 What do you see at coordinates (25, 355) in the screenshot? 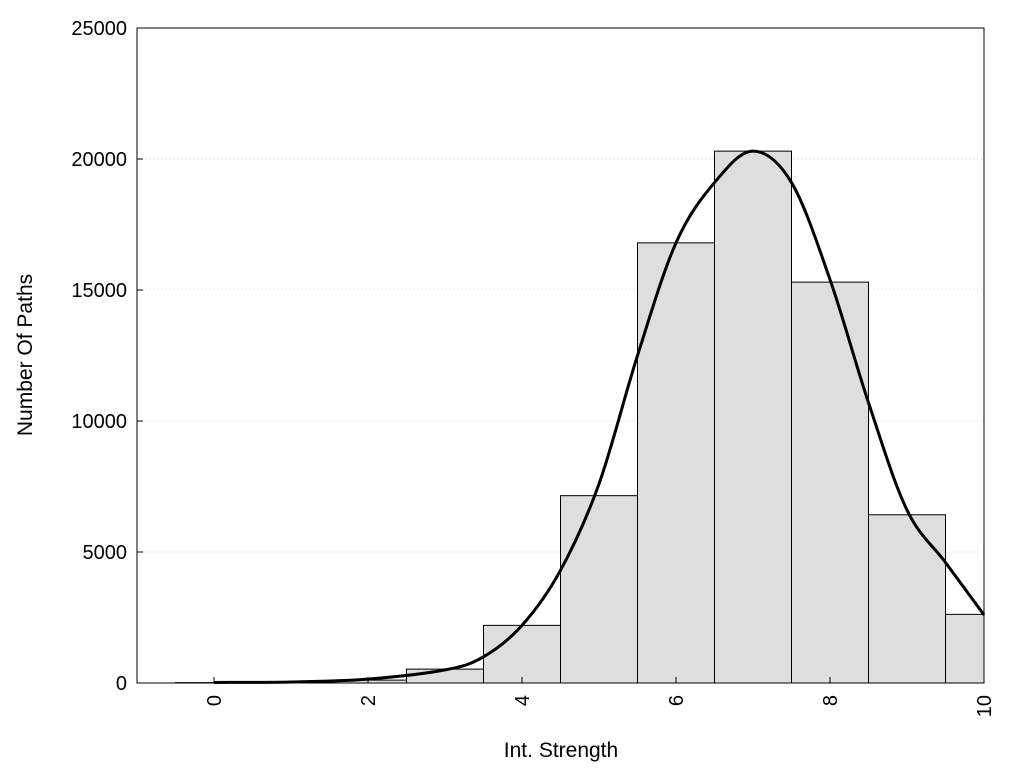
I see `y-axis-title: Number Of Paths` at bounding box center [25, 355].